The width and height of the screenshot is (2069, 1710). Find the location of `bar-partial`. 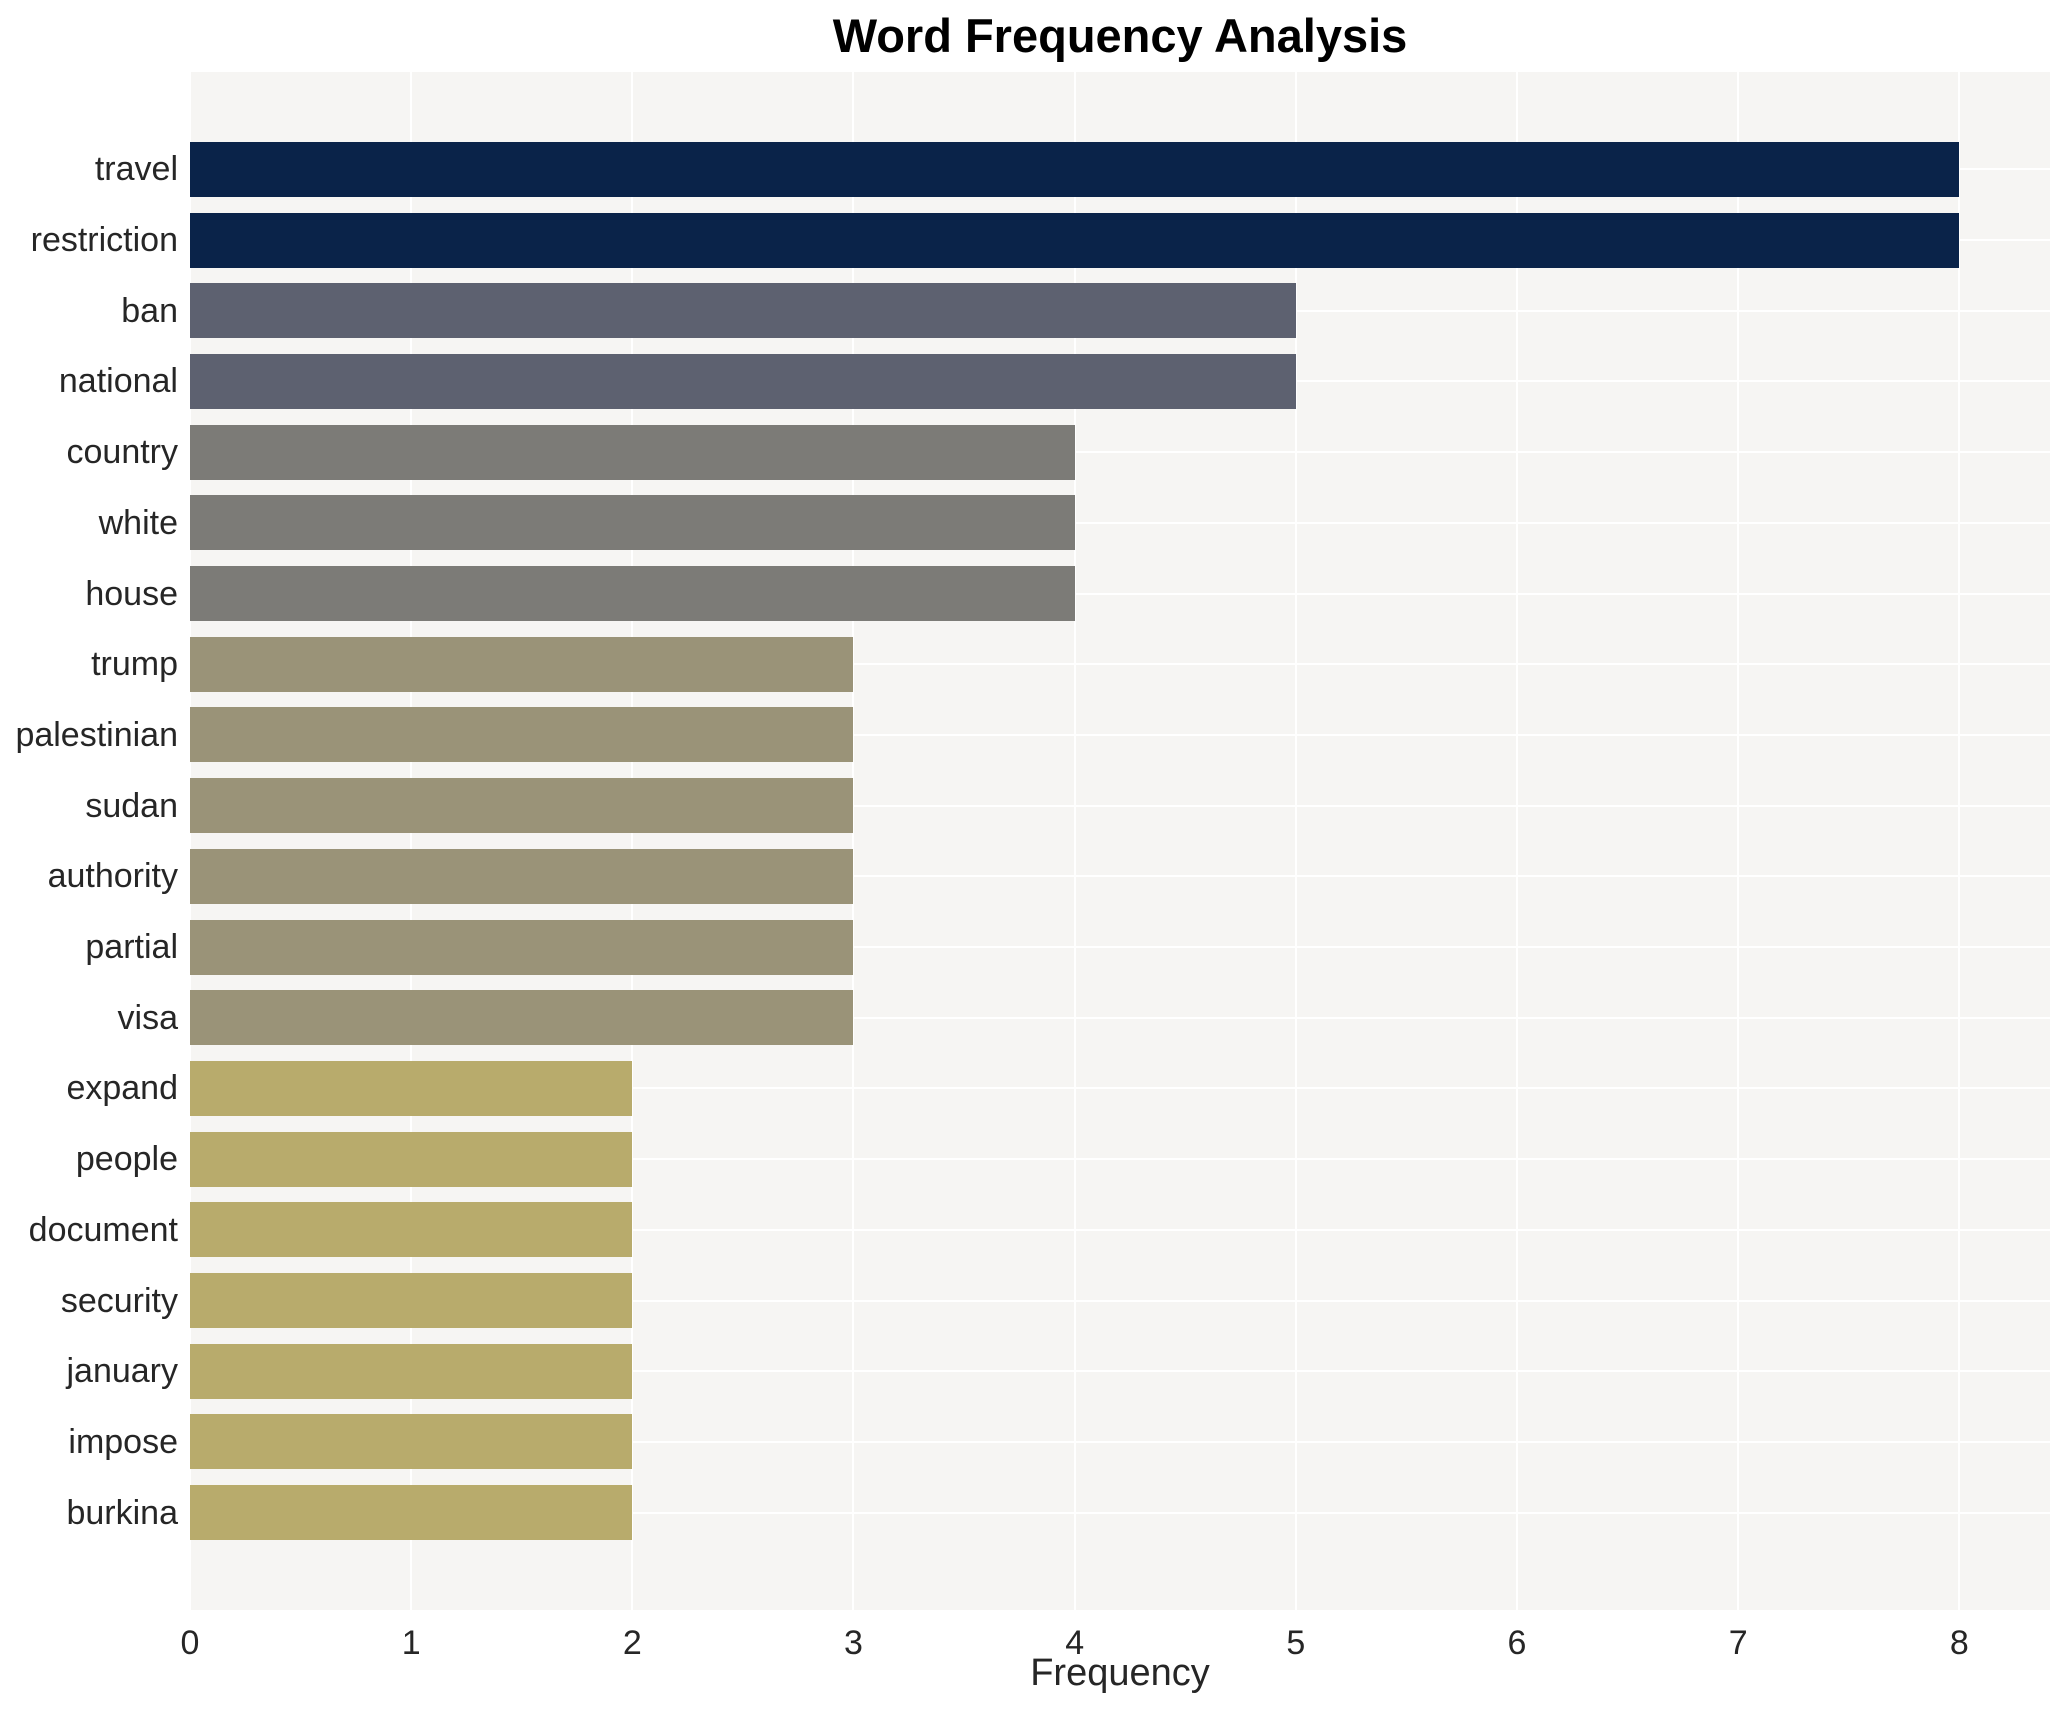

bar-partial is located at coordinates (522, 947).